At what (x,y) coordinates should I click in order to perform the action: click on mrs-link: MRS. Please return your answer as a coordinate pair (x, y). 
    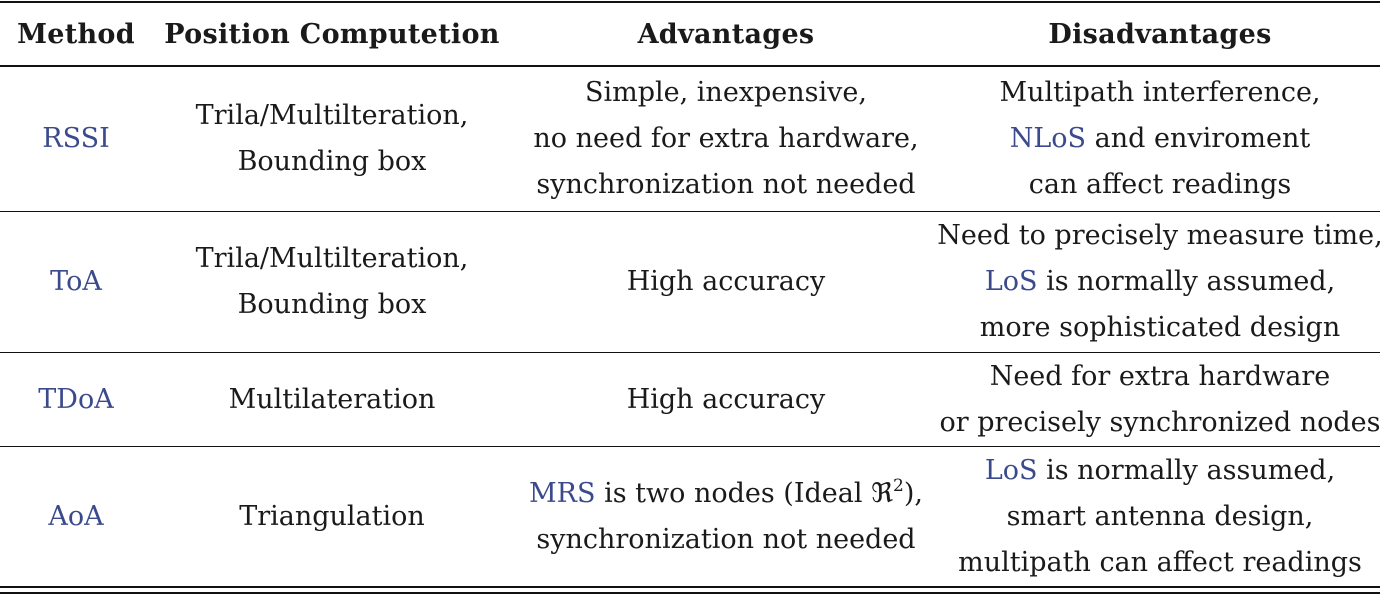
    Looking at the image, I should click on (562, 493).